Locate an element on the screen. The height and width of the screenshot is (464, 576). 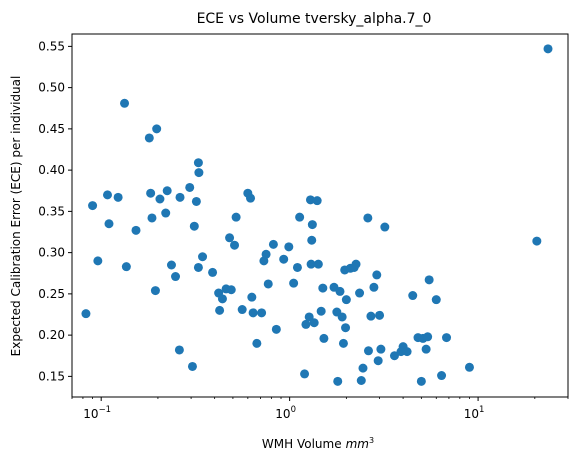
x-axis-unit-exponent: 3 is located at coordinates (371, 440).